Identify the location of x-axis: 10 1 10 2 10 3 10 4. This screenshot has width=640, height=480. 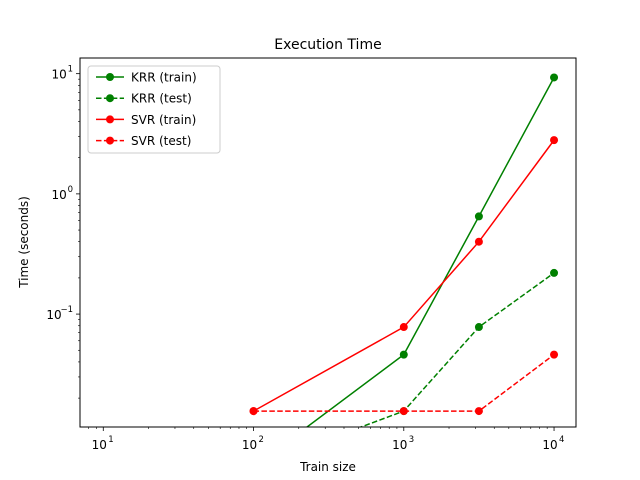
(326, 439).